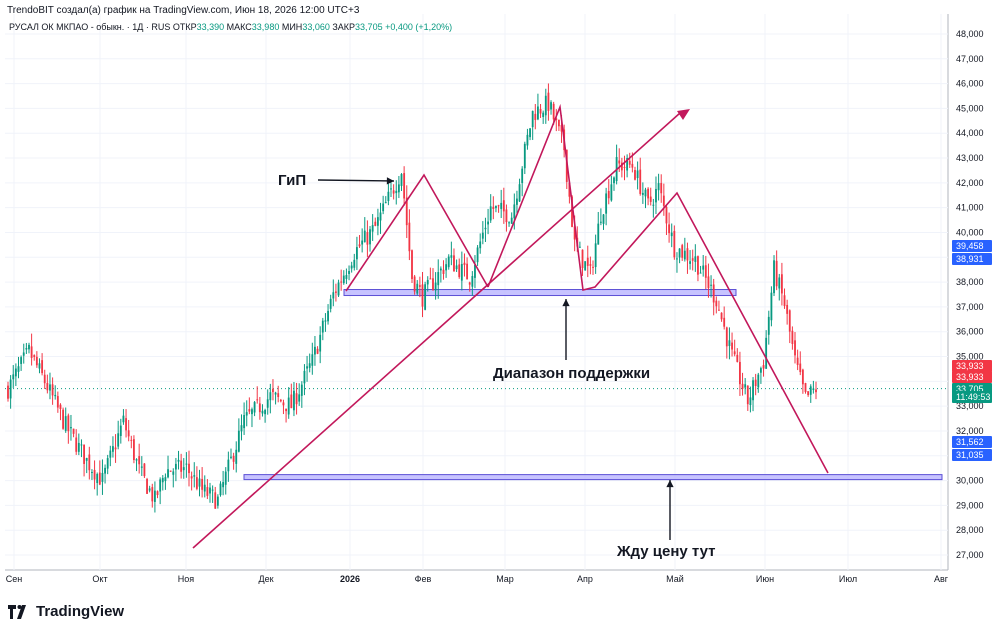  What do you see at coordinates (970, 389) in the screenshot?
I see `price-badge-label: 33,705` at bounding box center [970, 389].